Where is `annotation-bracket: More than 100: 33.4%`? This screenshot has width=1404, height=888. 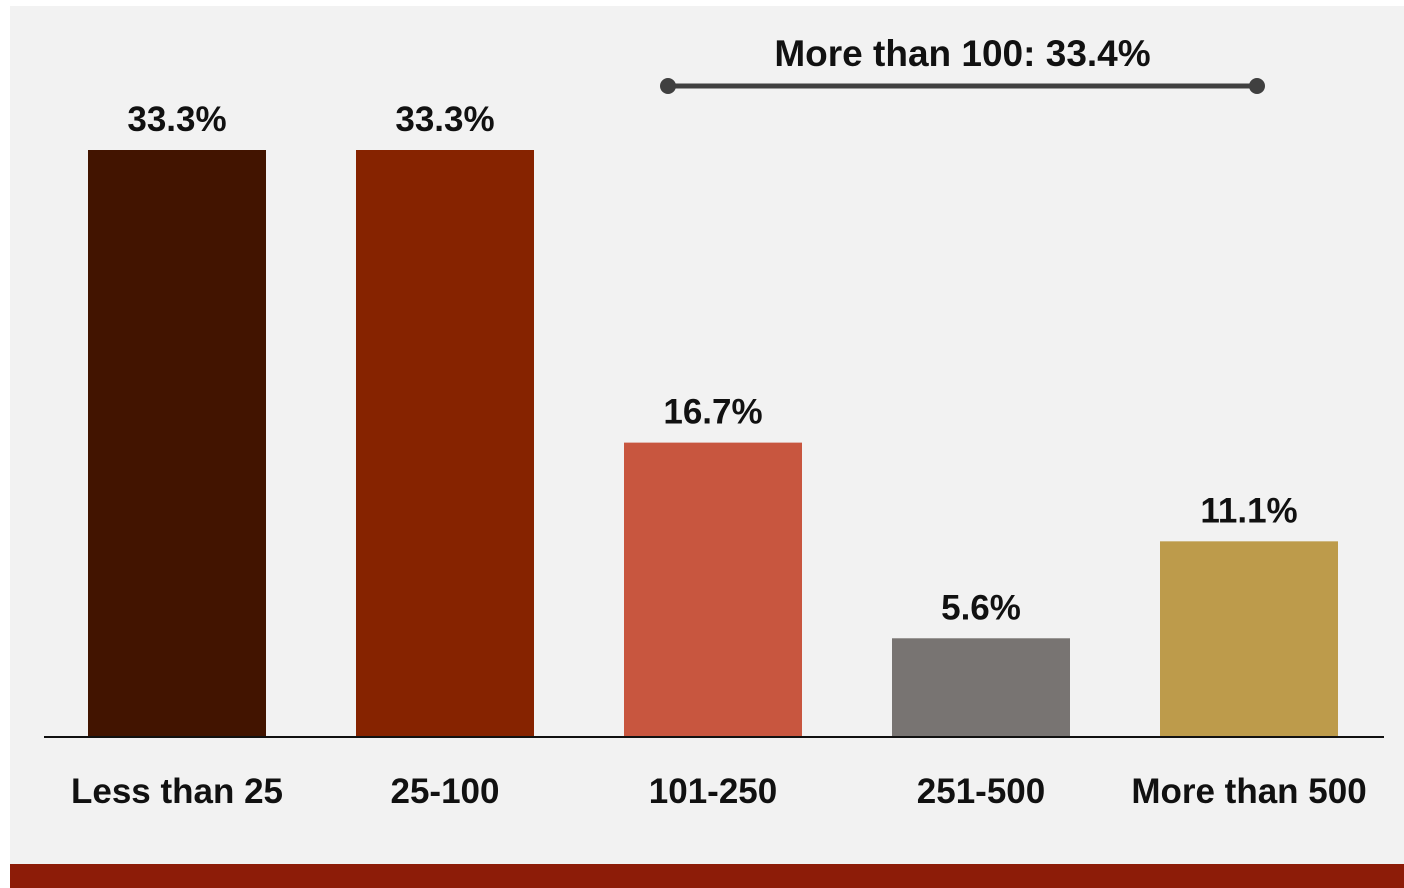
annotation-bracket: More than 100: 33.4% is located at coordinates (962, 63).